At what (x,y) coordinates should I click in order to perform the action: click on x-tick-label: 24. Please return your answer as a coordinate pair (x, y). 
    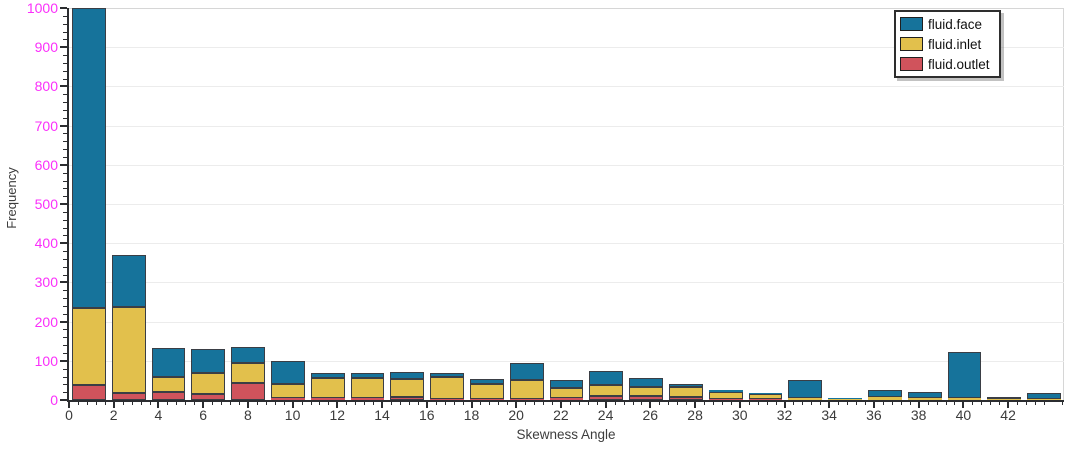
    Looking at the image, I should click on (605, 415).